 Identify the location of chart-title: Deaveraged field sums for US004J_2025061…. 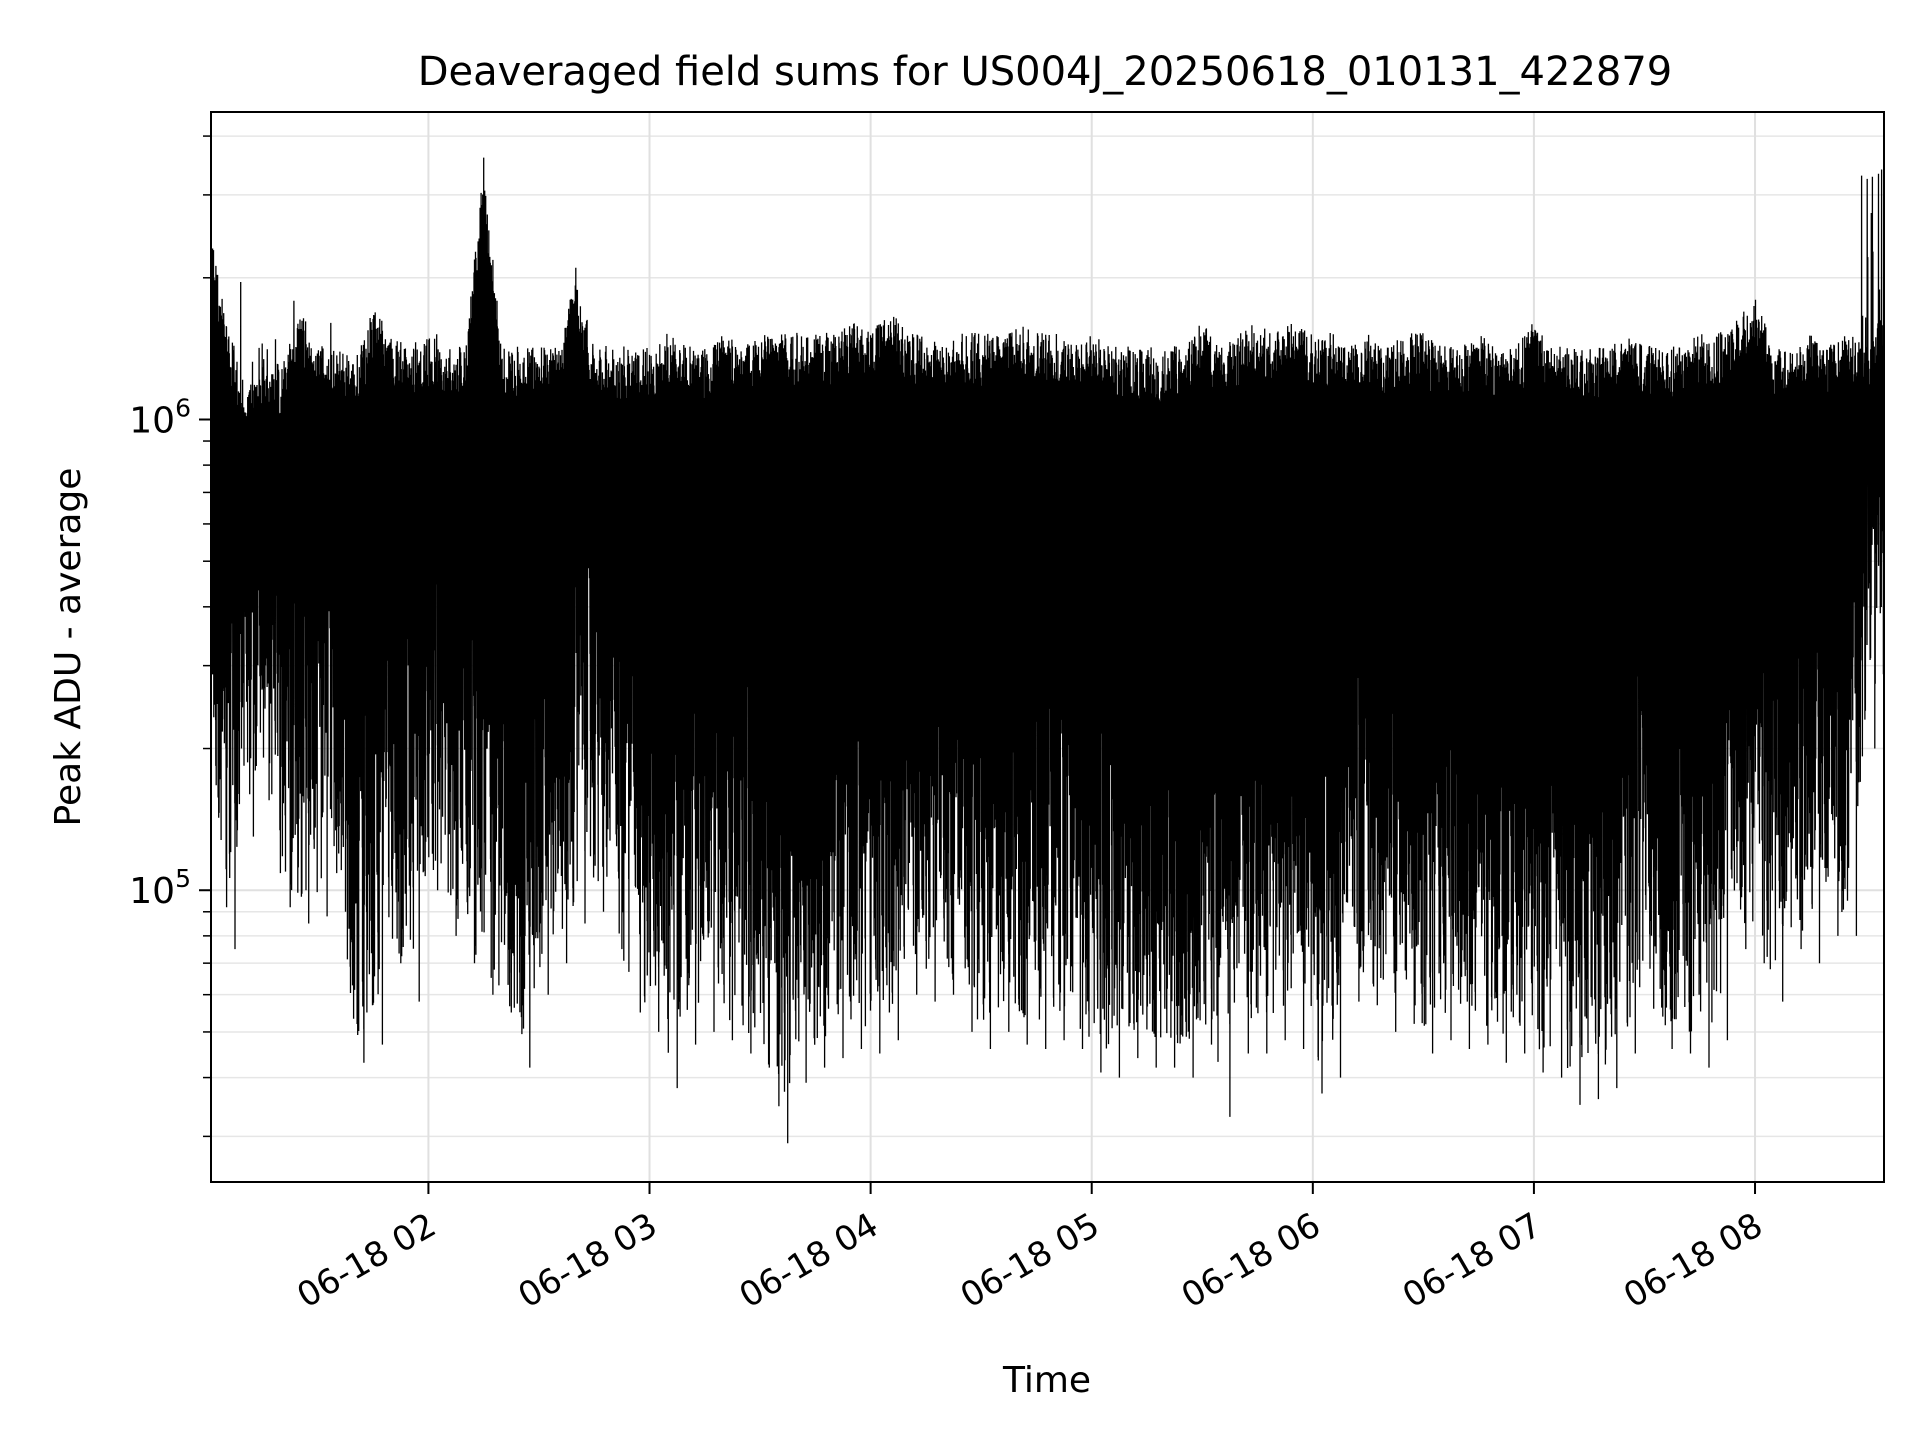
(1045, 72).